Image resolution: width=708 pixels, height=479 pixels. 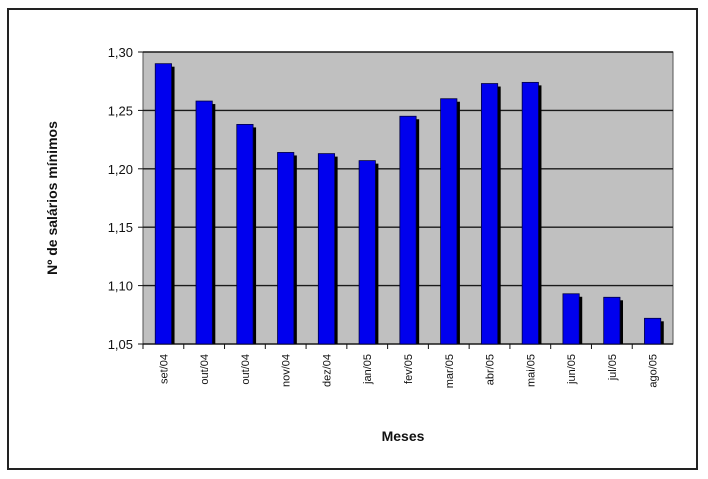 What do you see at coordinates (120, 227) in the screenshot?
I see `y-tick-label: 1,15` at bounding box center [120, 227].